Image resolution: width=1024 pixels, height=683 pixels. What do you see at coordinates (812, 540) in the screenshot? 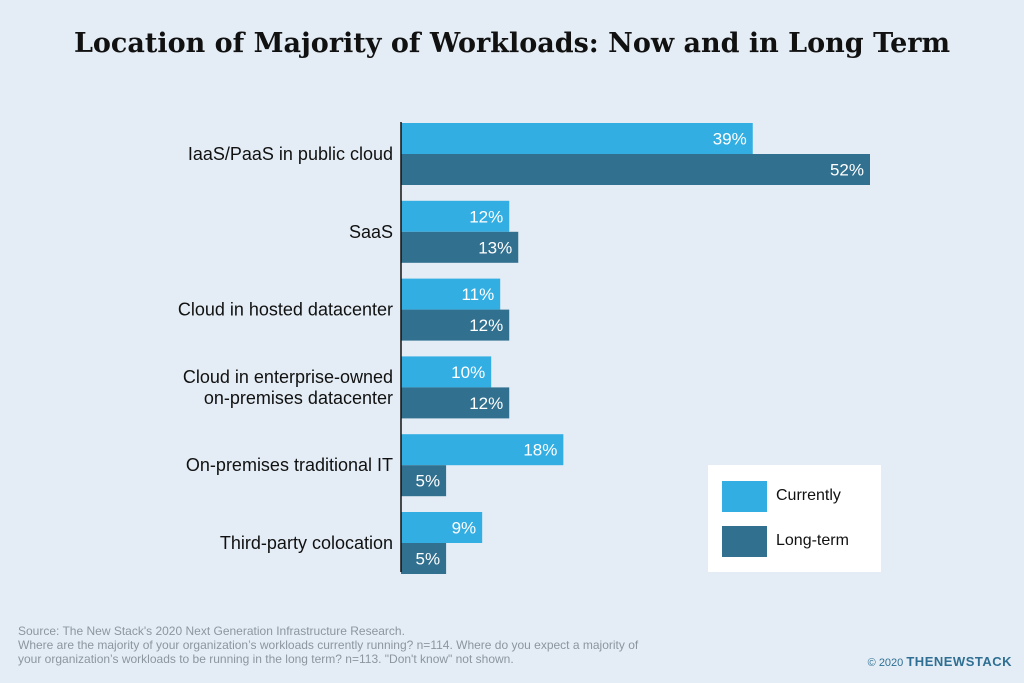
I see `legend-label-long-term: Long-term` at bounding box center [812, 540].